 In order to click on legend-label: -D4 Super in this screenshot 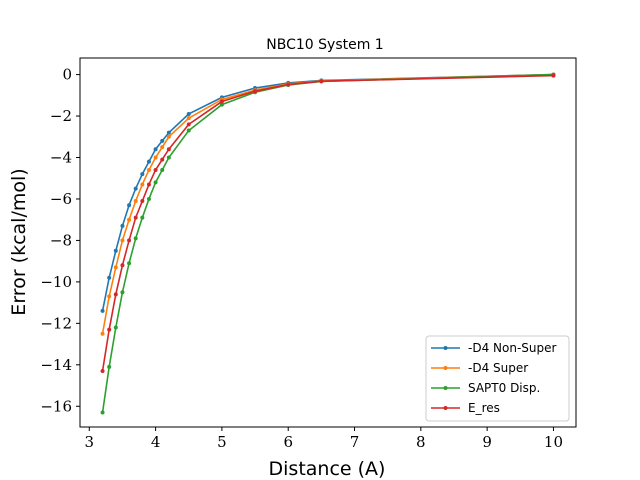, I will do `click(498, 368)`.